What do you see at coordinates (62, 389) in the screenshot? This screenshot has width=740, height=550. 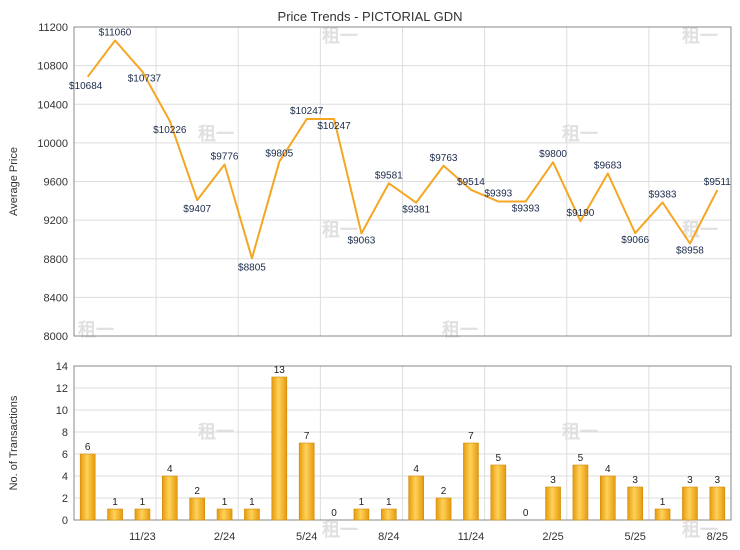 I see `count-tick-label: 12` at bounding box center [62, 389].